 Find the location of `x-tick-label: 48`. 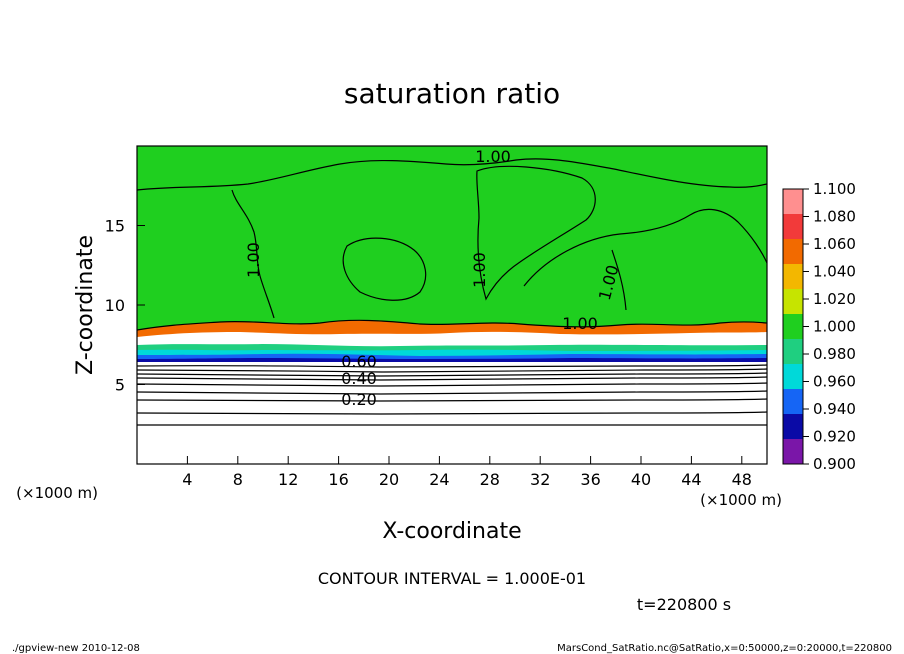

x-tick-label: 48 is located at coordinates (742, 479).